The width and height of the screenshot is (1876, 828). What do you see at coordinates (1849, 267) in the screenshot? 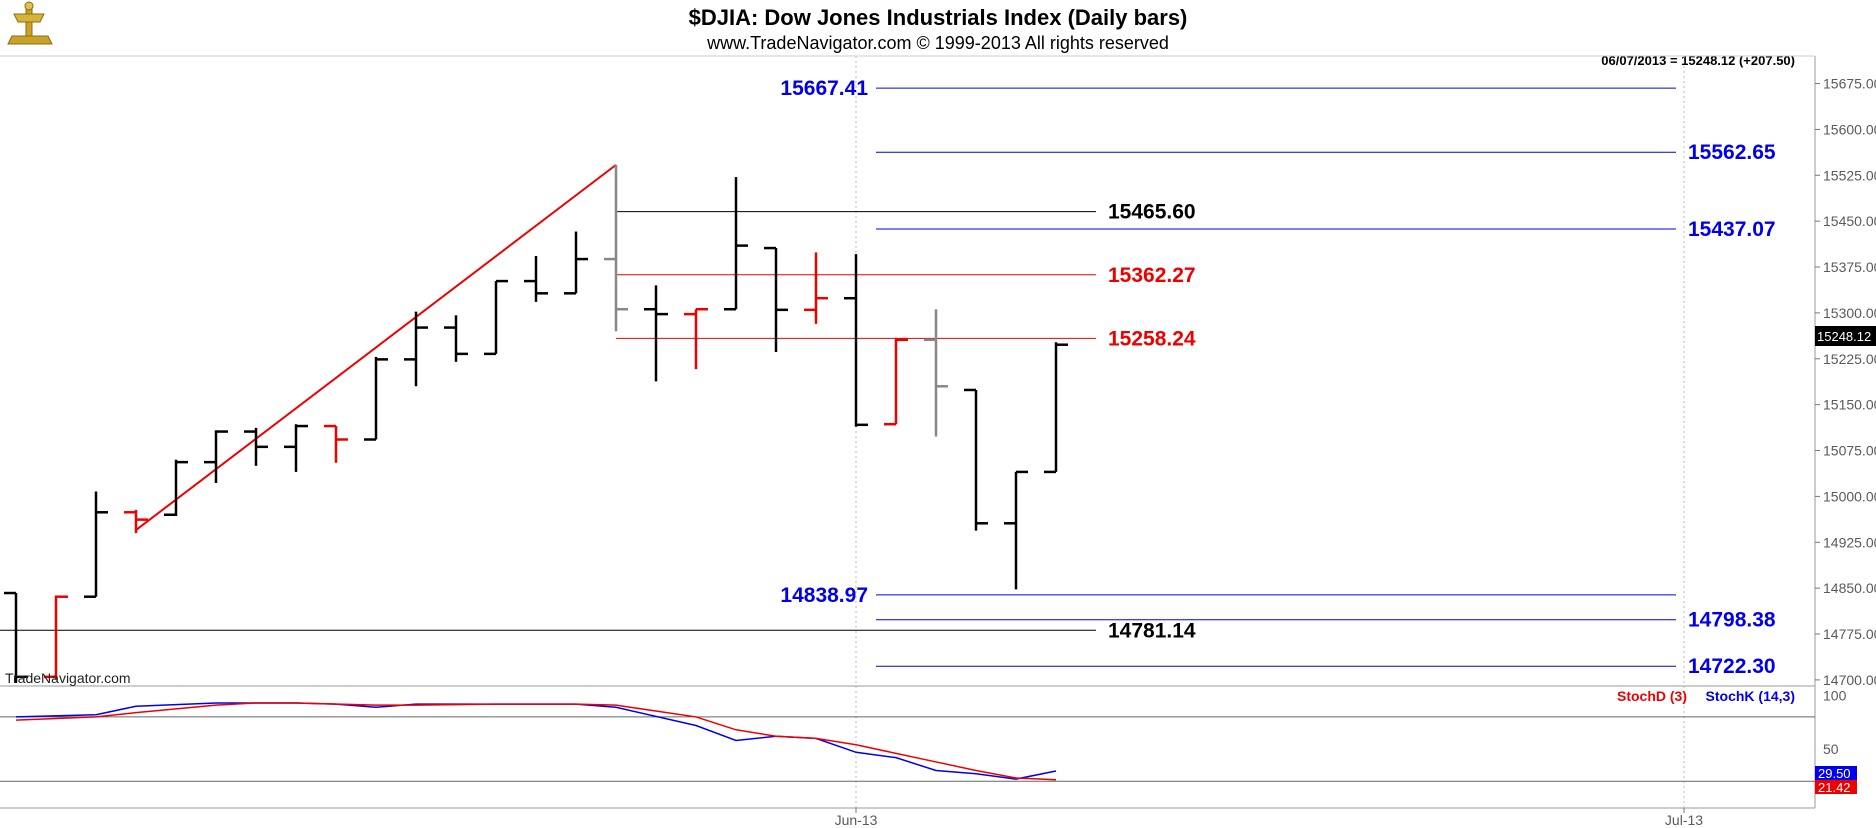
I see `y-tick-label-4: 15375.00` at bounding box center [1849, 267].